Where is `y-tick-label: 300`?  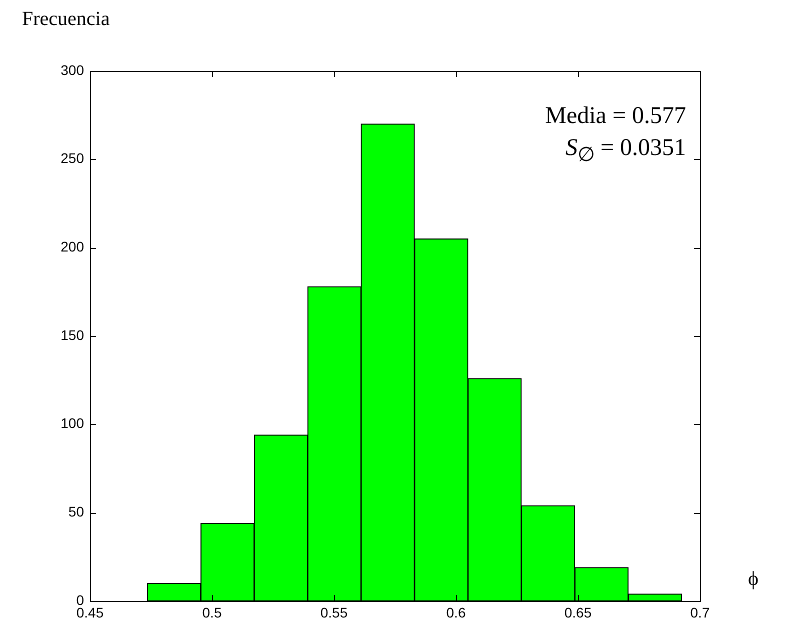
y-tick-label: 300 is located at coordinates (72, 70).